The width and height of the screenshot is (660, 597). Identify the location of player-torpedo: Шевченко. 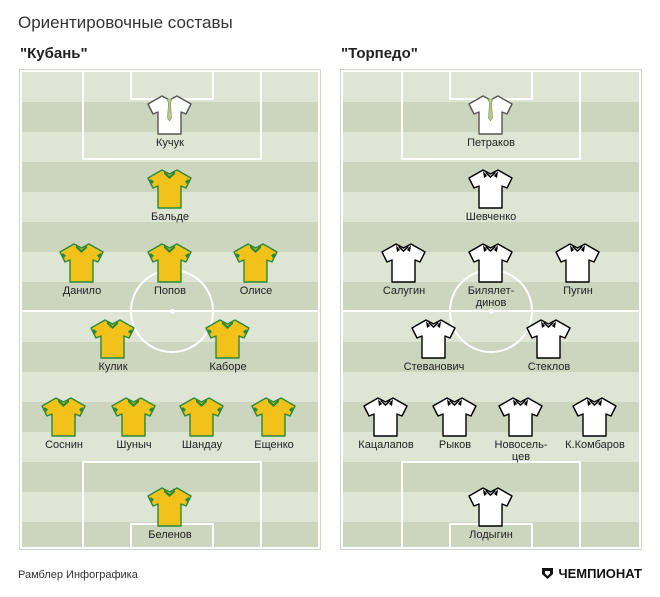
(491, 195).